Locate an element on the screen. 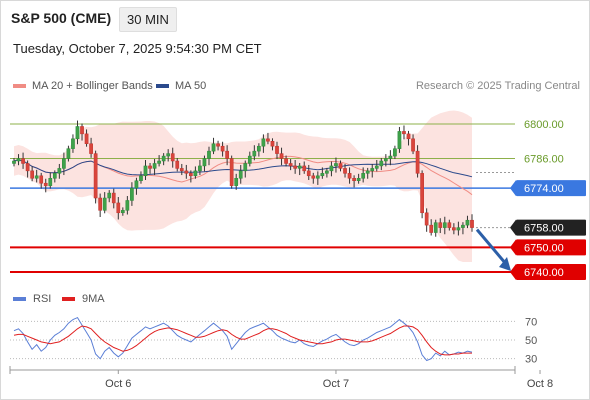 The image size is (590, 400). rsi-tick-30: 30 is located at coordinates (531, 360).